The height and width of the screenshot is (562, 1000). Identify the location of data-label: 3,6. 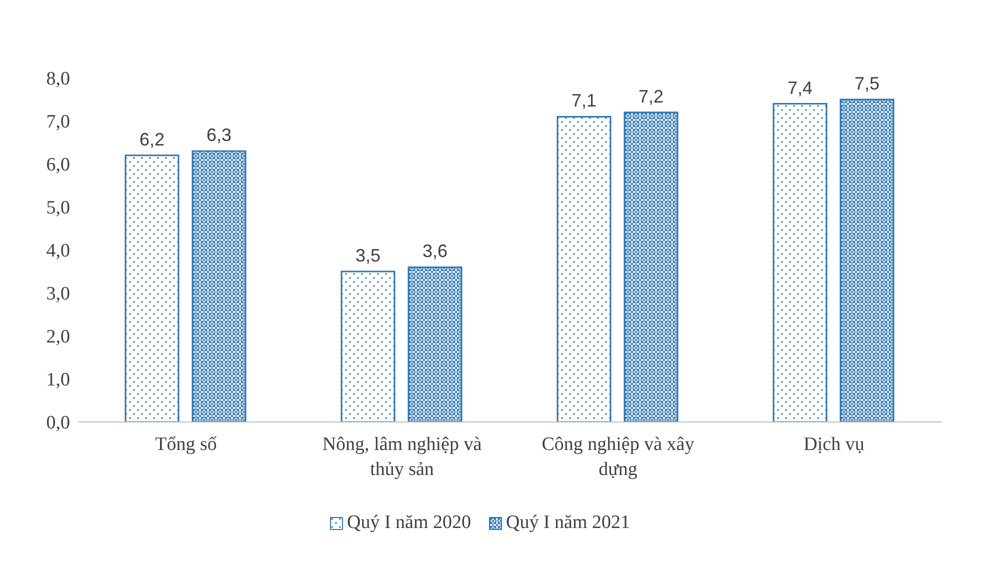
(435, 251).